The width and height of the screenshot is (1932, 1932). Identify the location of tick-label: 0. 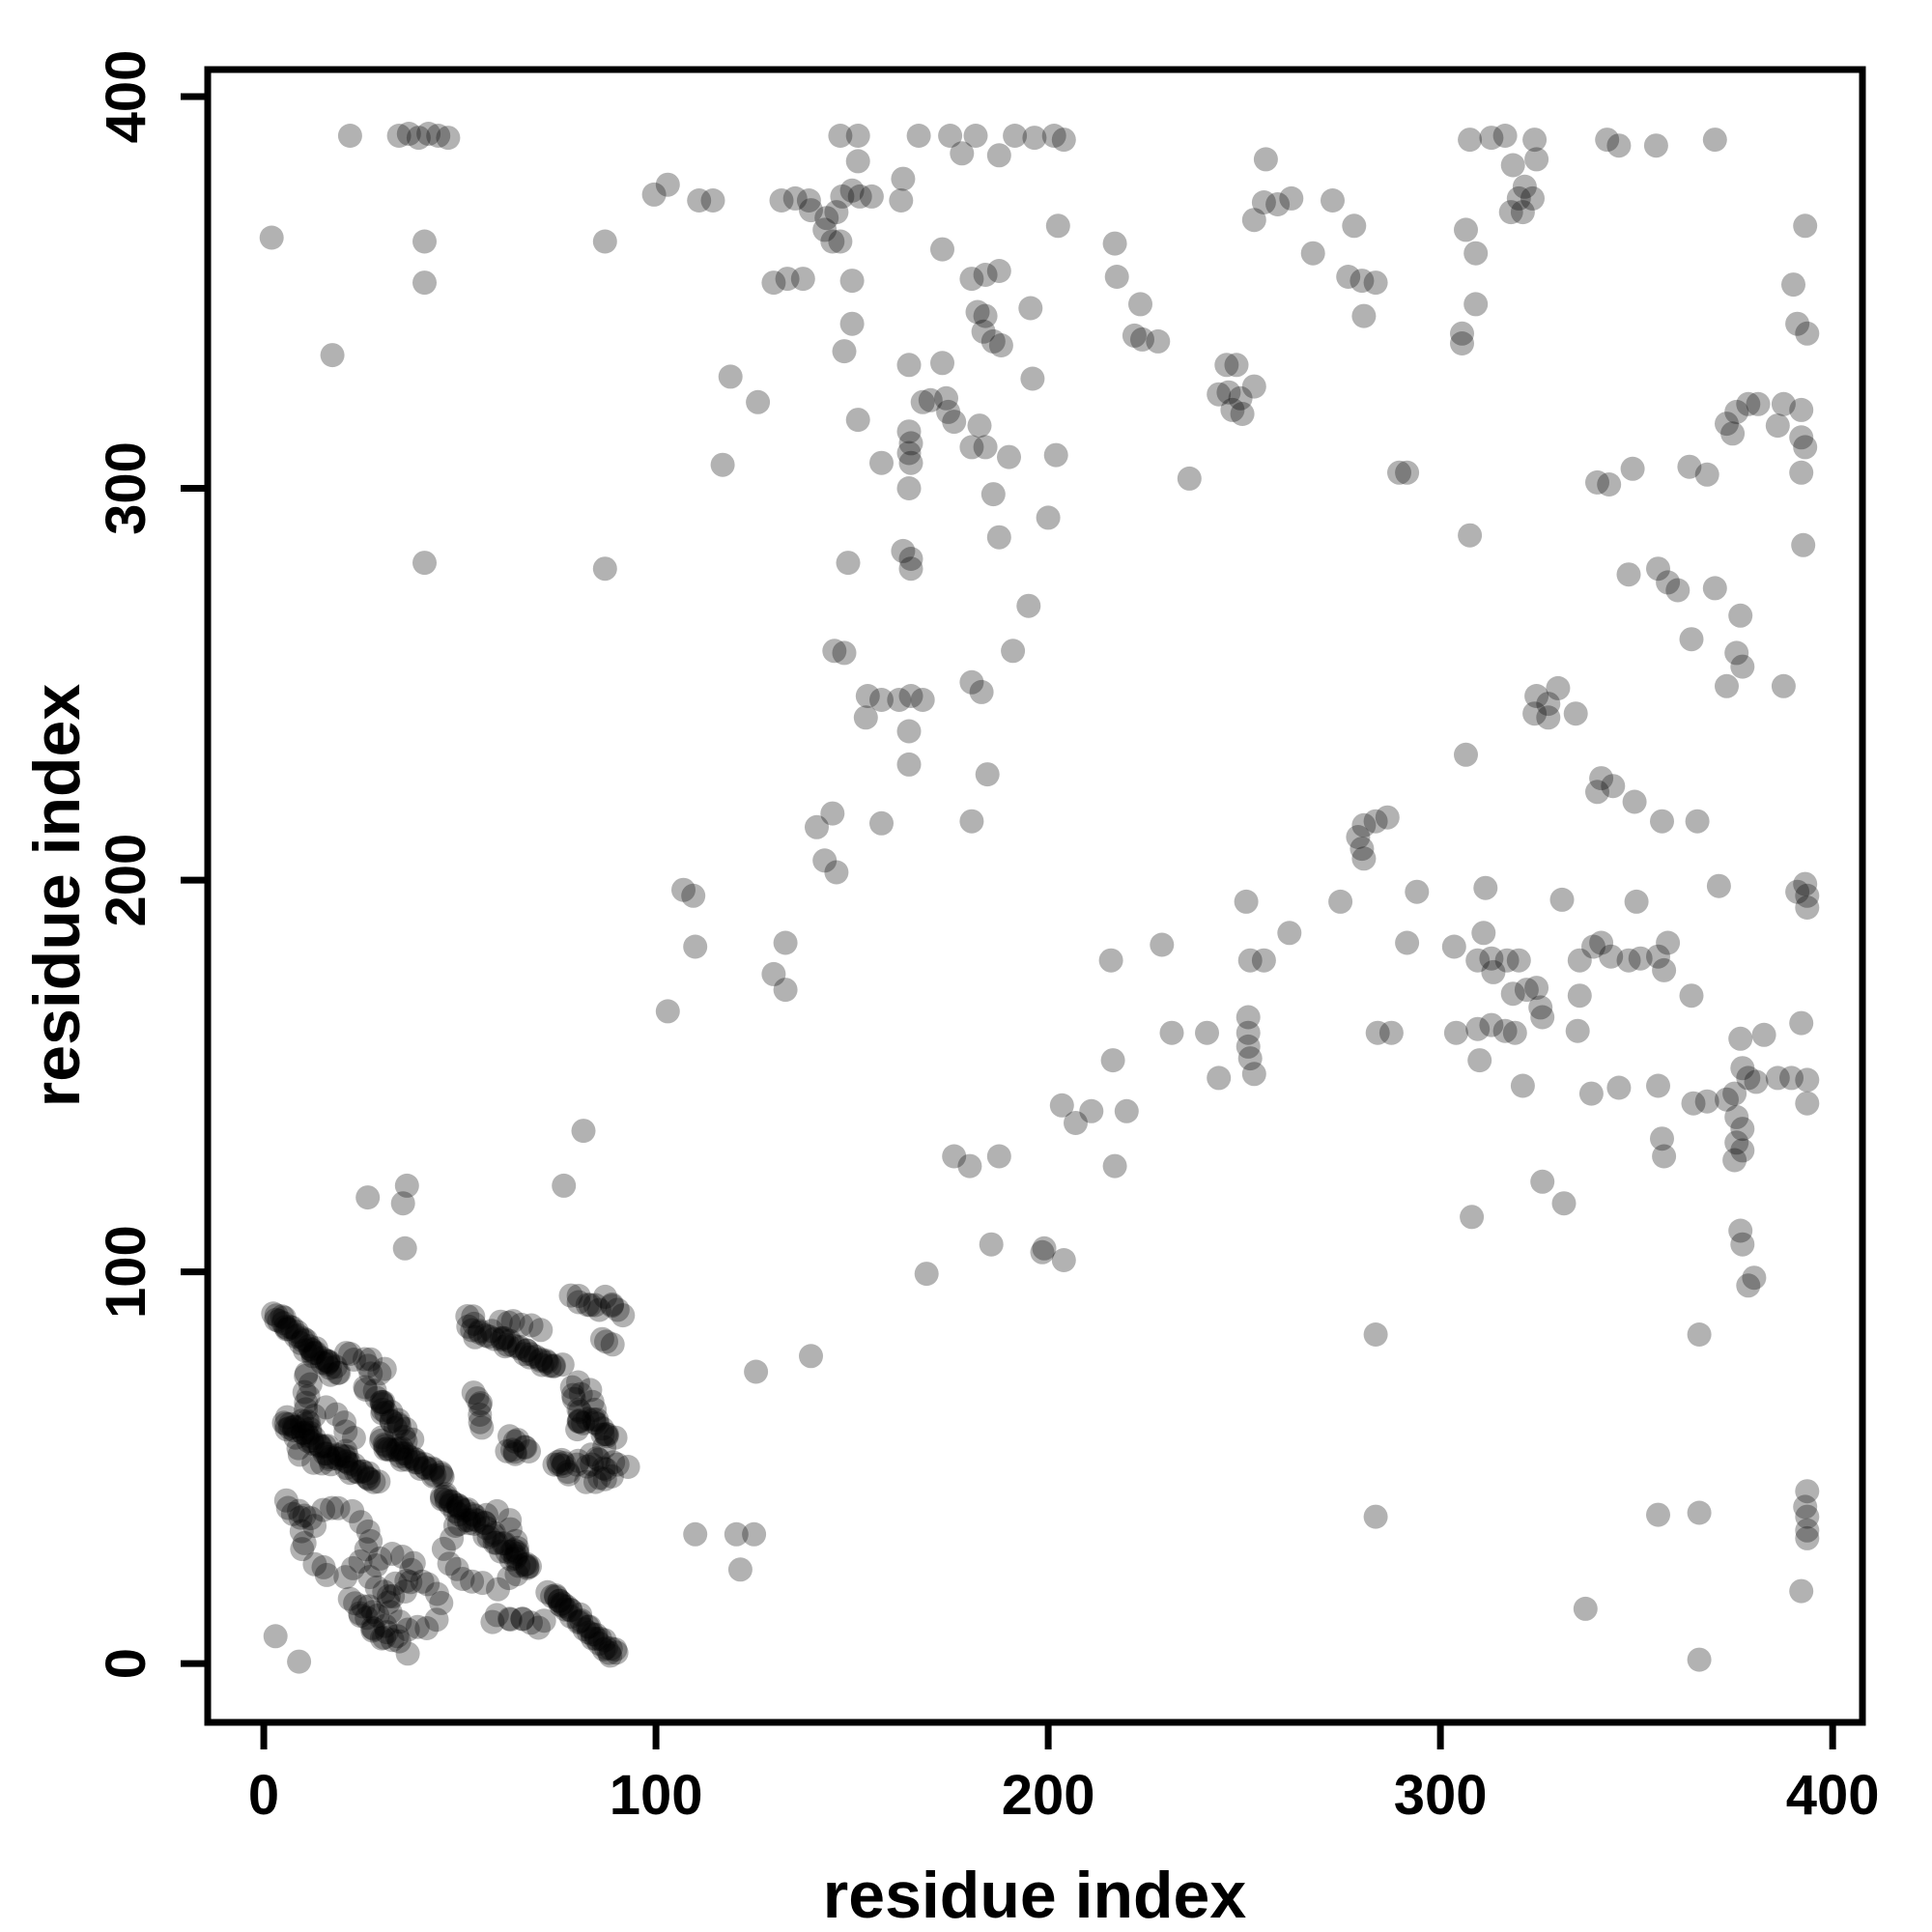
(126, 1663).